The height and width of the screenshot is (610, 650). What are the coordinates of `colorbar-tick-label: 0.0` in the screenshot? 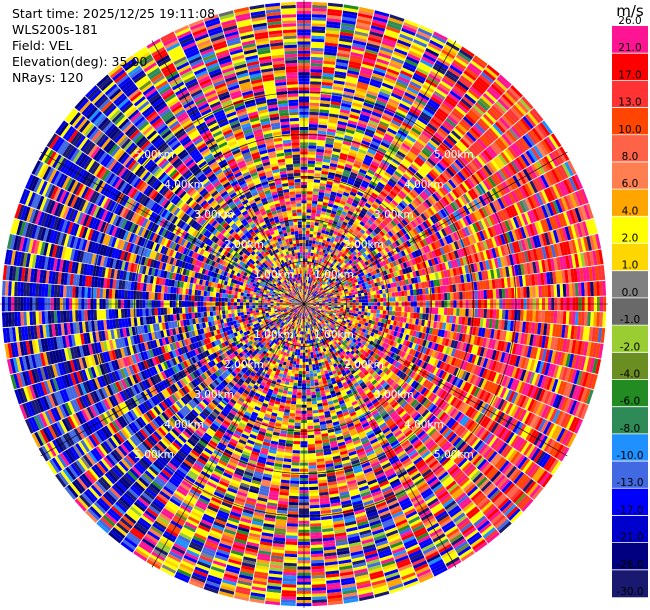 It's located at (630, 293).